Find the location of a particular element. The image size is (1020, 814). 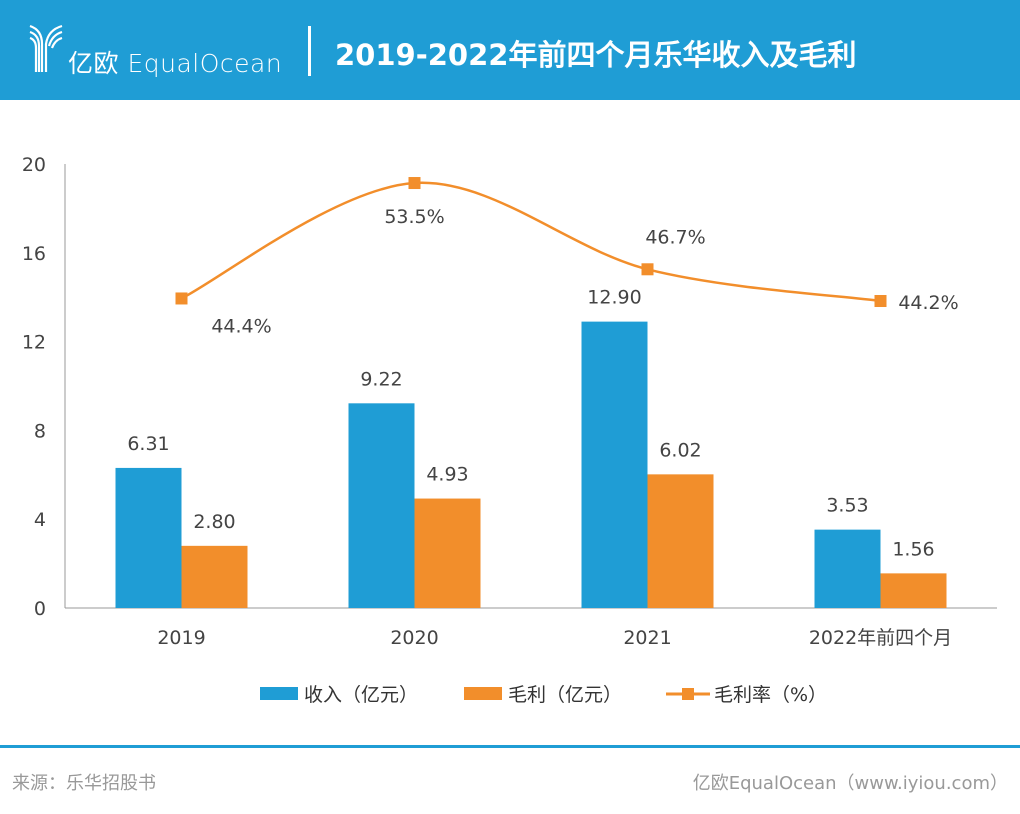

source-note: 来源：乐华招股书 is located at coordinates (84, 783).